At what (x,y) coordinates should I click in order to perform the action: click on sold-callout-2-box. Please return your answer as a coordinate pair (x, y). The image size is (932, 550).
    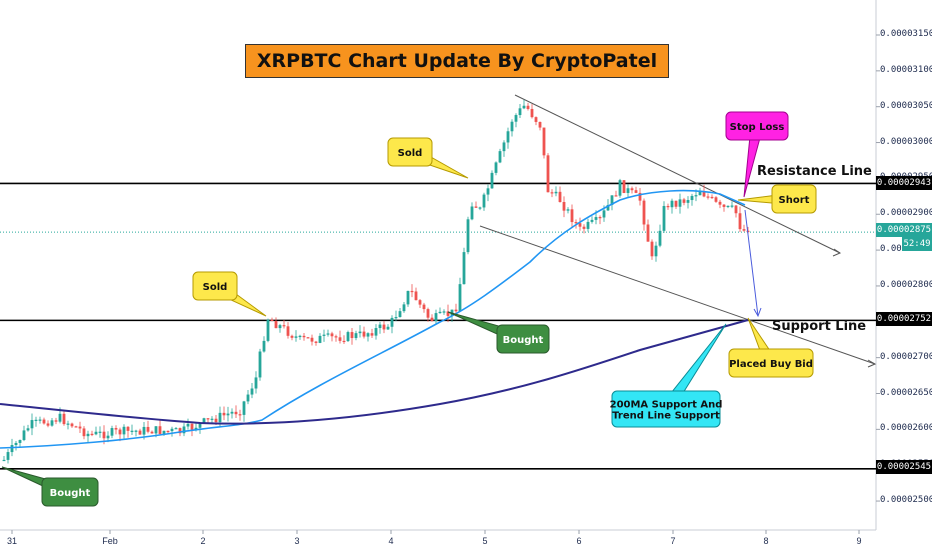
    Looking at the image, I should click on (215, 286).